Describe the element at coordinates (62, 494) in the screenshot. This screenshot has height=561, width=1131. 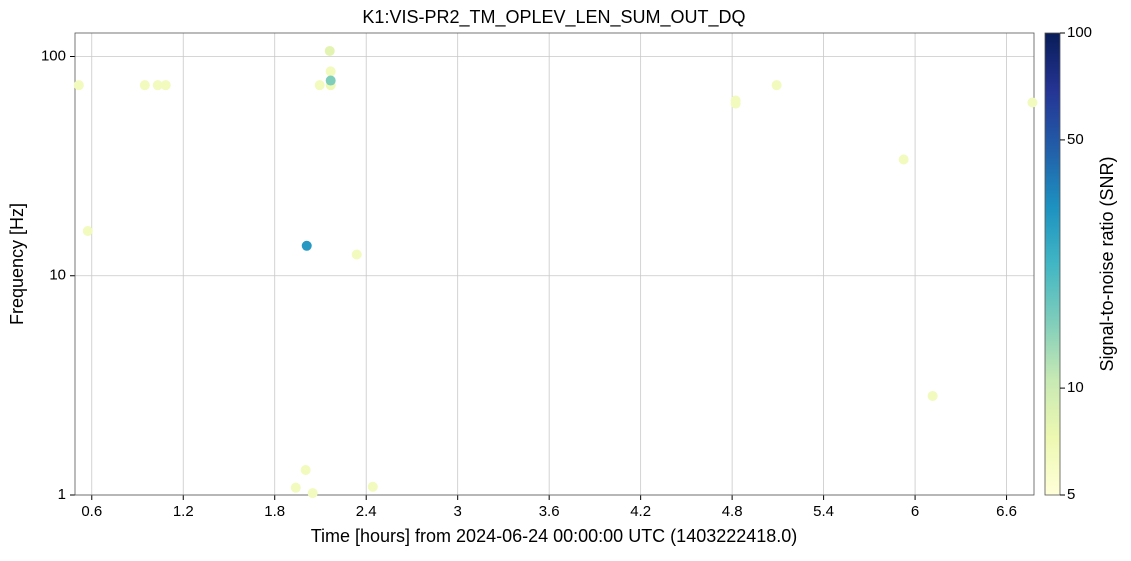
I see `y-tick-label: 1` at that location.